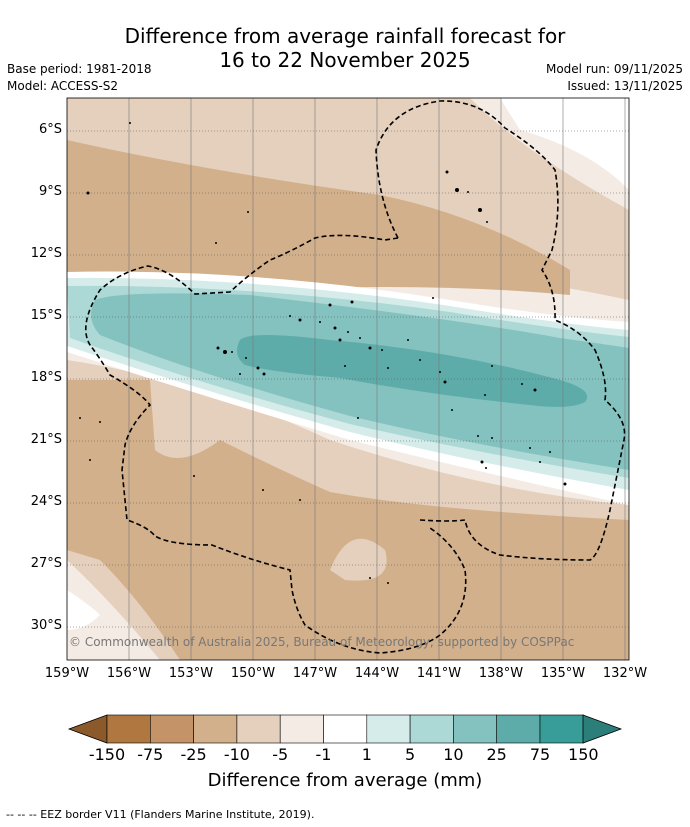 The image size is (690, 827). I want to click on latitude-label: 18°S, so click(46, 377).